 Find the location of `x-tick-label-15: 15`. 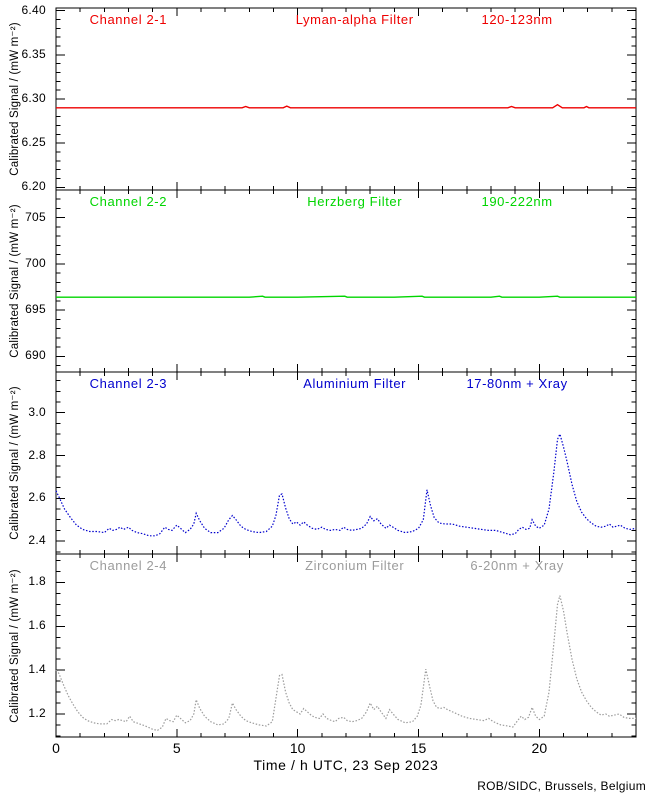

x-tick-label-15: 15 is located at coordinates (418, 748).